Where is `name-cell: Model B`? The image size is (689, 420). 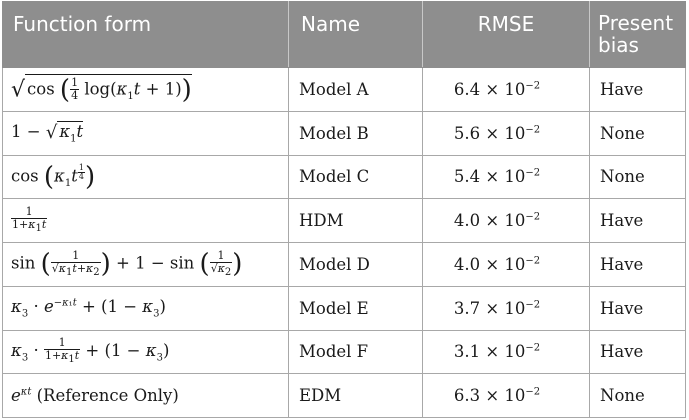 name-cell: Model B is located at coordinates (355, 133).